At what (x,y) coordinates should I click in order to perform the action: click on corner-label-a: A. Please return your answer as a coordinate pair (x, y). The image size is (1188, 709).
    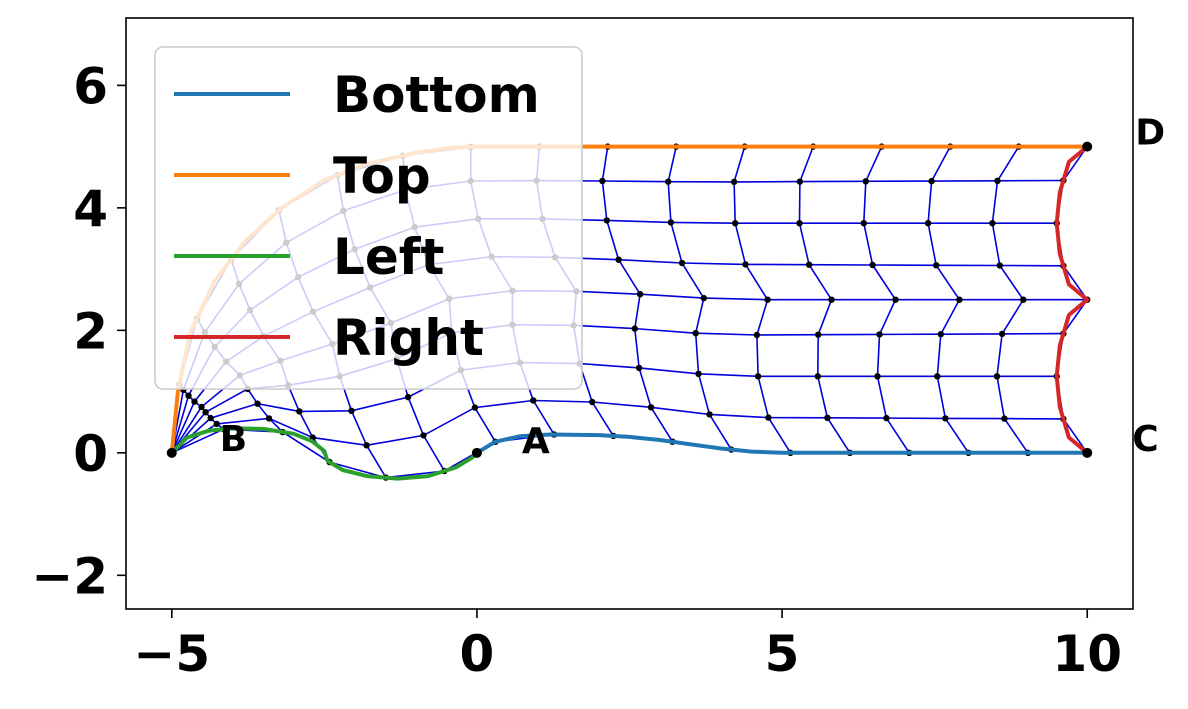
    Looking at the image, I should click on (536, 441).